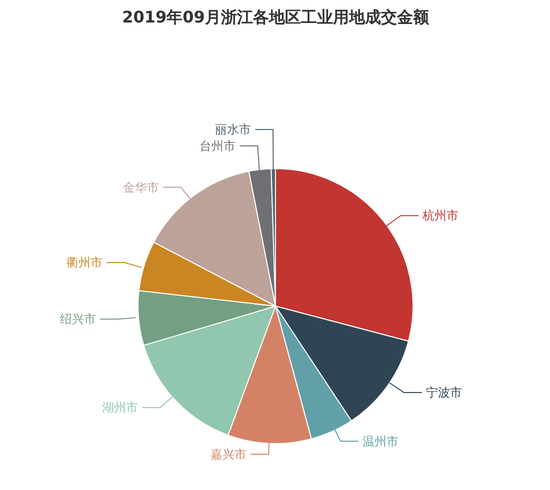 The width and height of the screenshot is (550, 490). What do you see at coordinates (440, 215) in the screenshot?
I see `slice-label: 杭州市` at bounding box center [440, 215].